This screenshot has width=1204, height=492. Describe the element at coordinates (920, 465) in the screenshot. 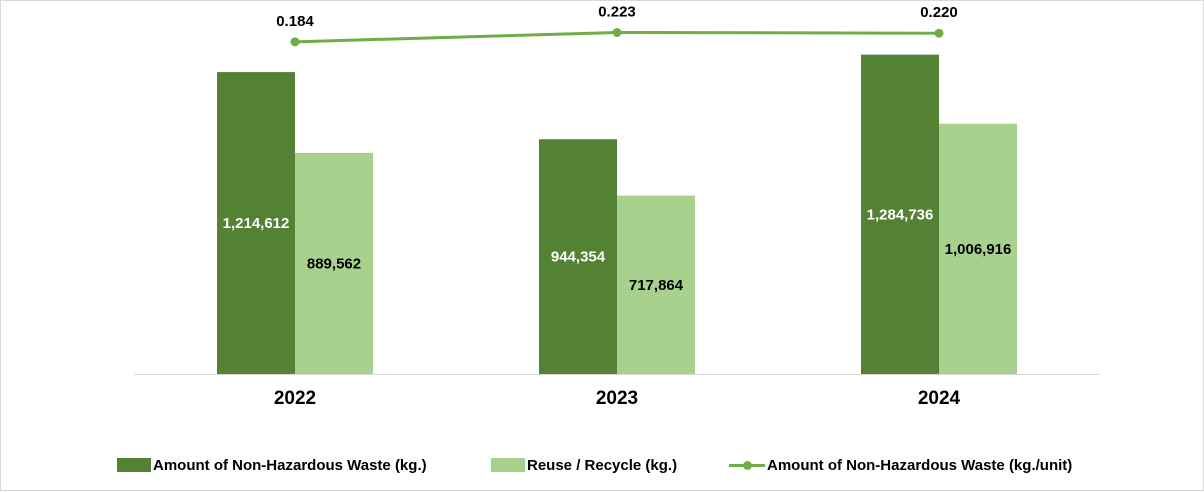

I see `legend-label-waste-per-unit: Amount of Non-Hazardous Waste (kg./unit)` at that location.